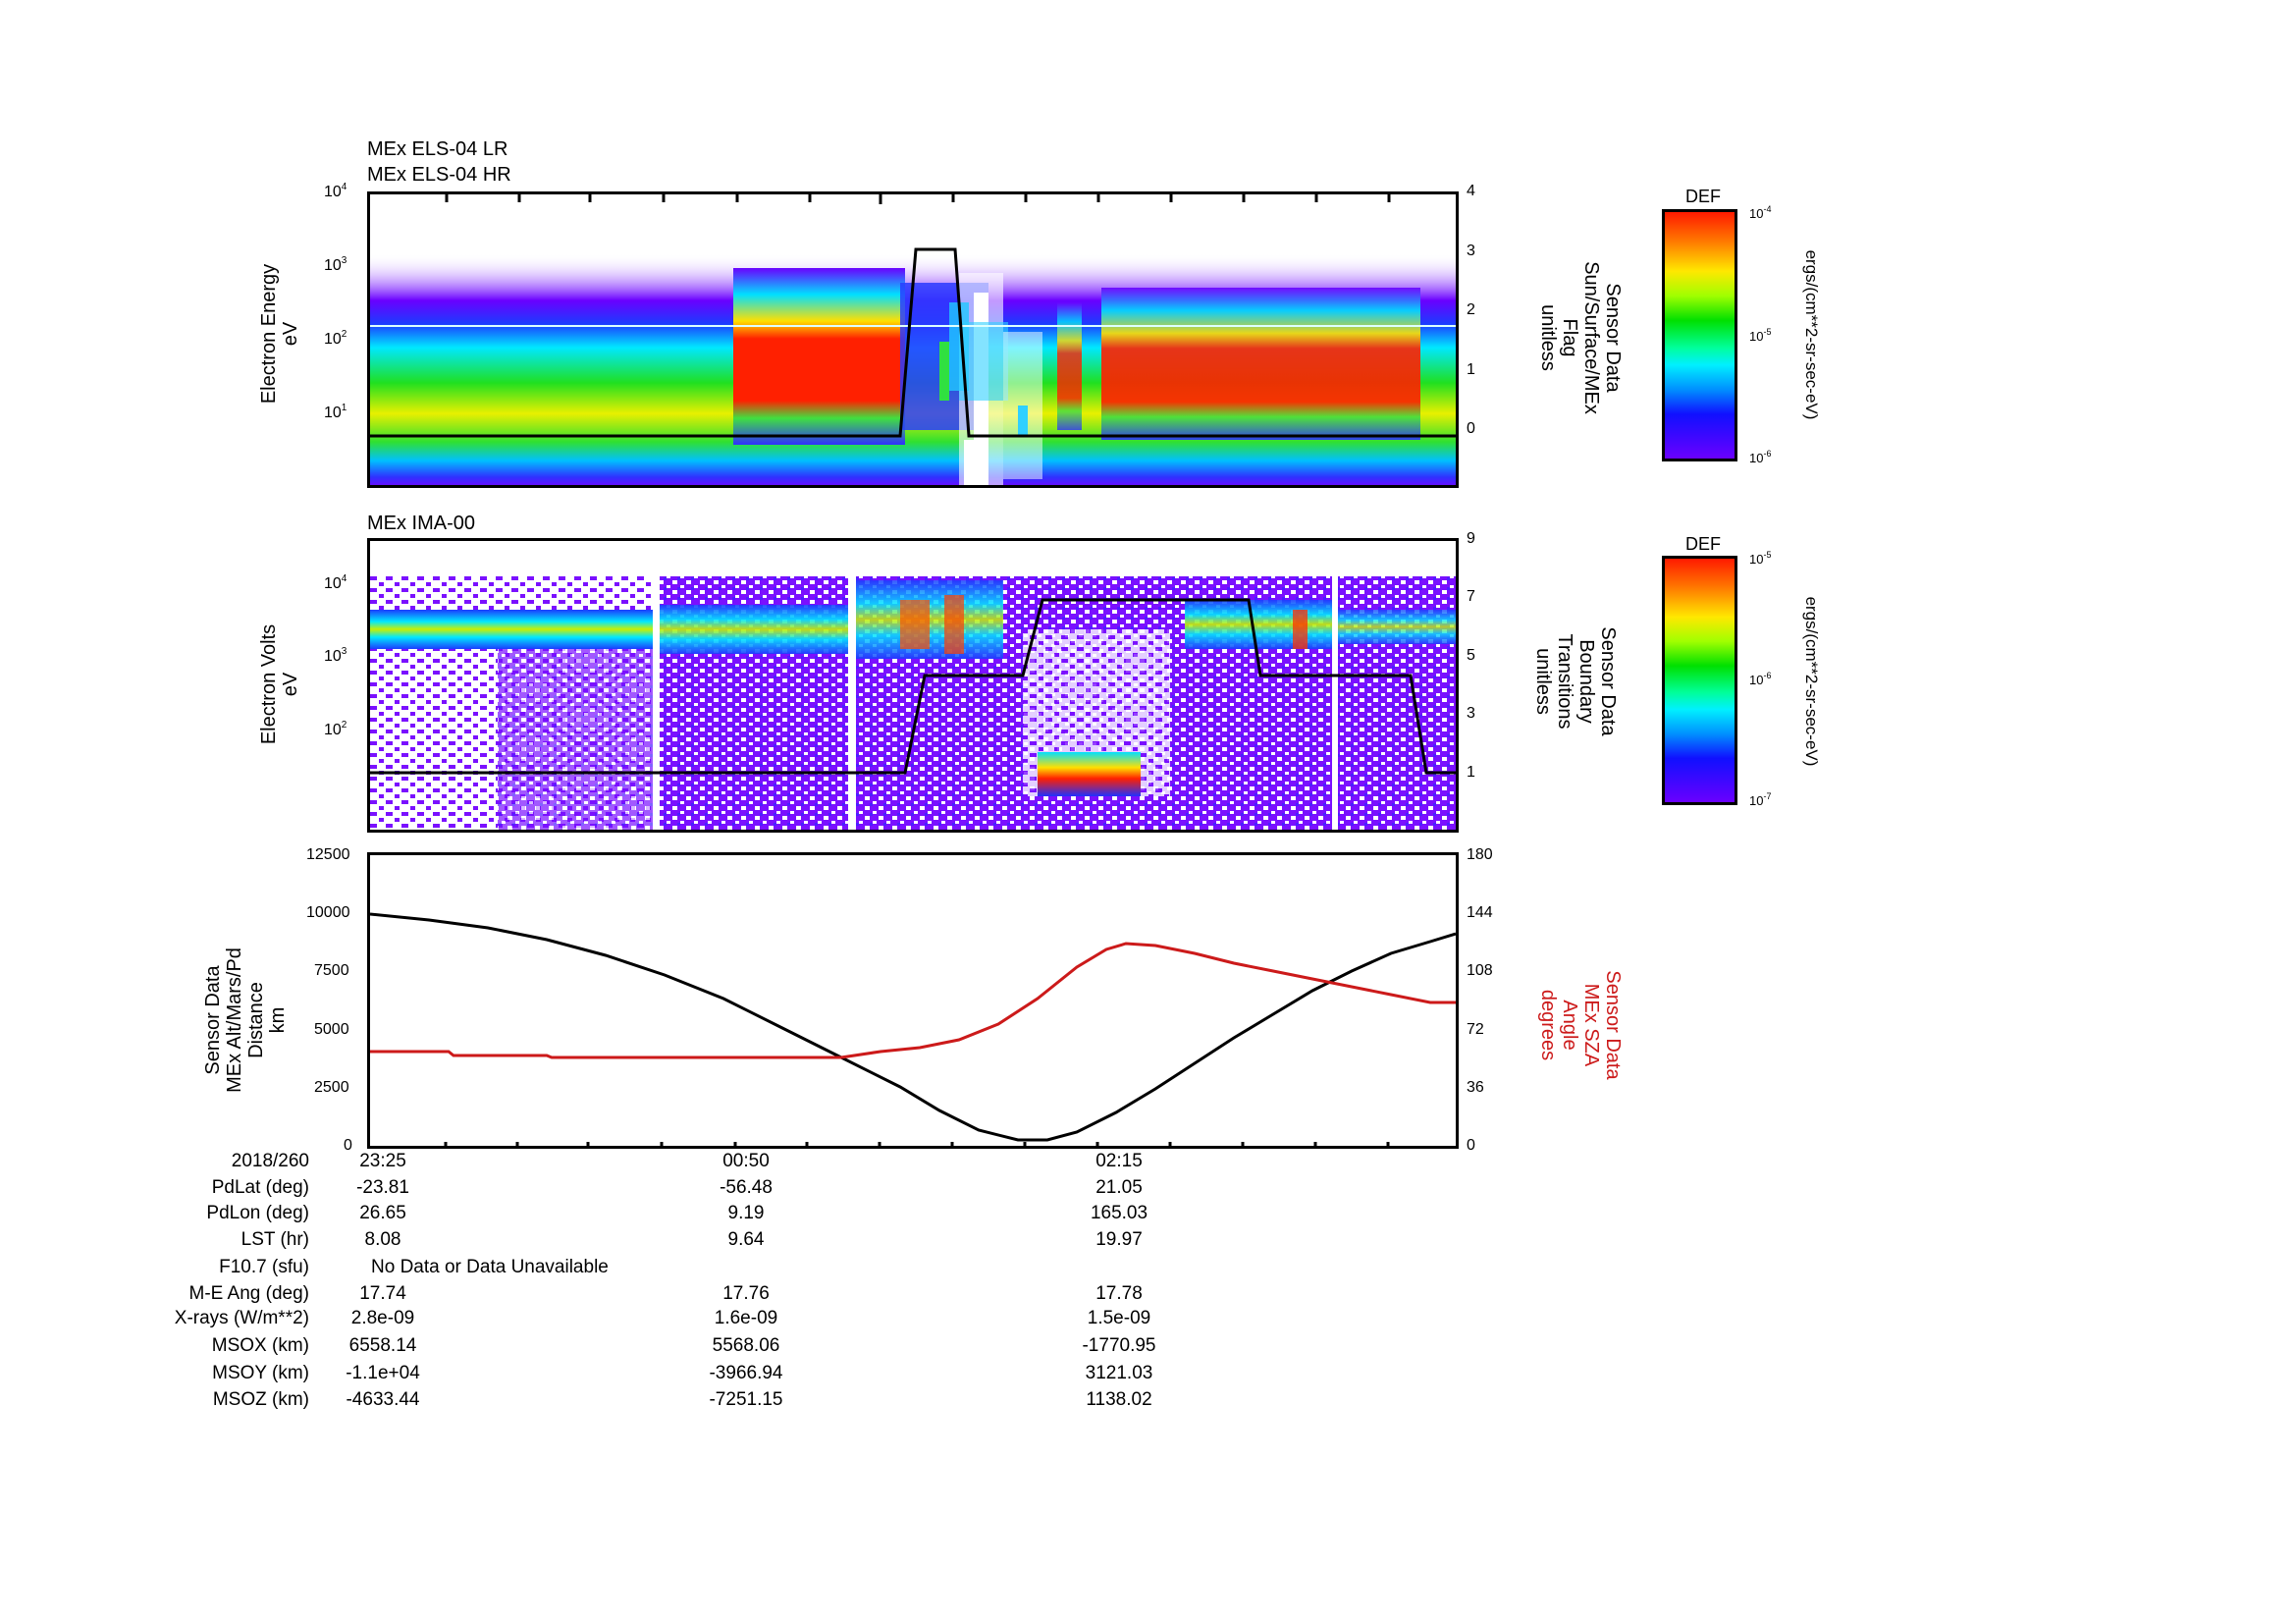  Describe the element at coordinates (335, 412) in the screenshot. I see `els-ytick-1e1: 10¹` at that location.